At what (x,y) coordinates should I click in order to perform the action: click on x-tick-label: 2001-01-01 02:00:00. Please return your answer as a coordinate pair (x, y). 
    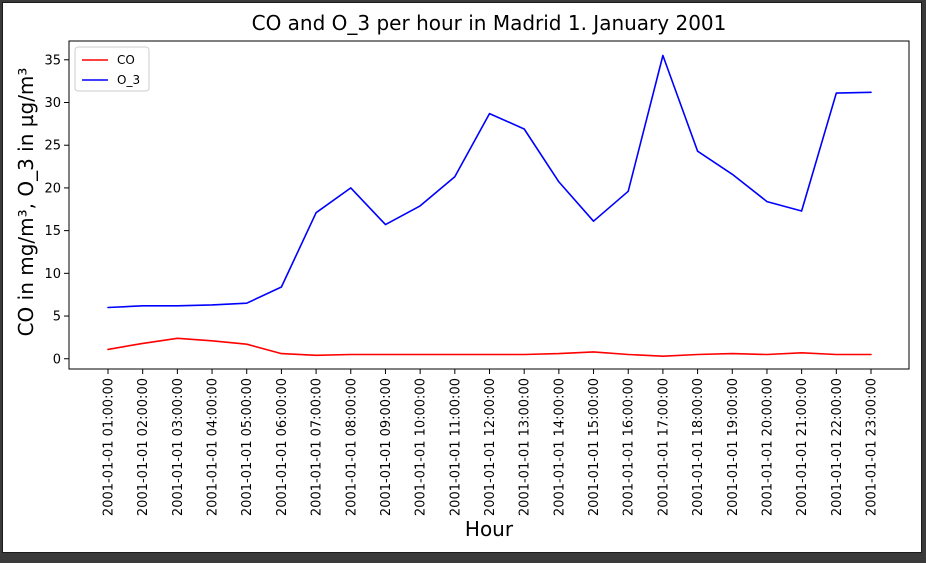
    Looking at the image, I should click on (143, 447).